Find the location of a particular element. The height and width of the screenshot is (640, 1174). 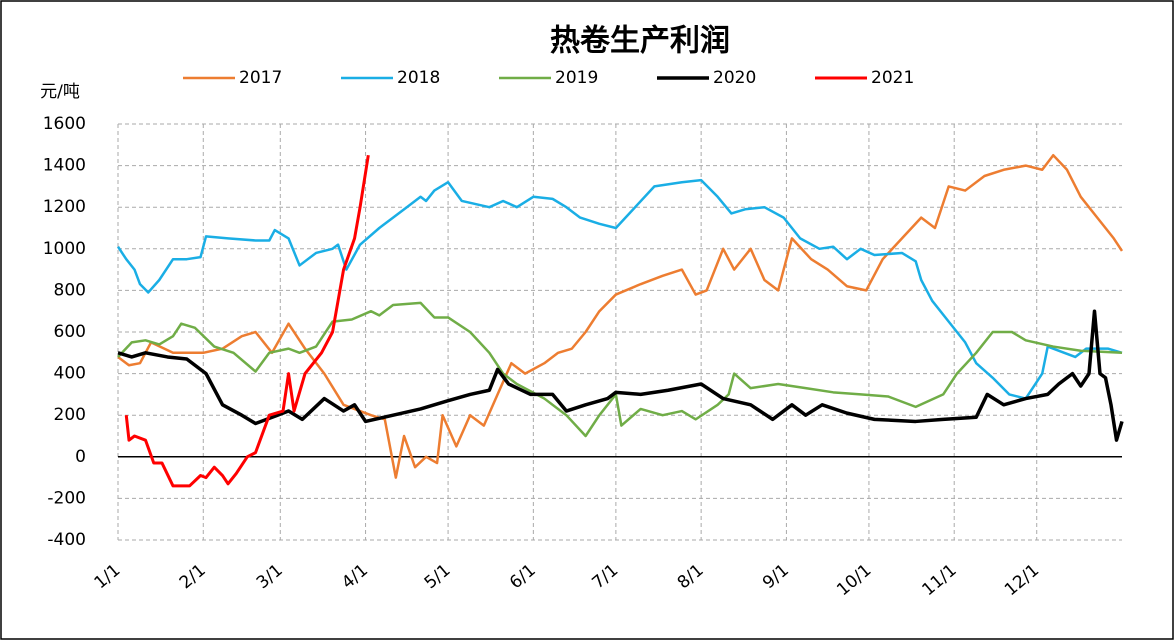

legend-label: 2021 is located at coordinates (892, 78).